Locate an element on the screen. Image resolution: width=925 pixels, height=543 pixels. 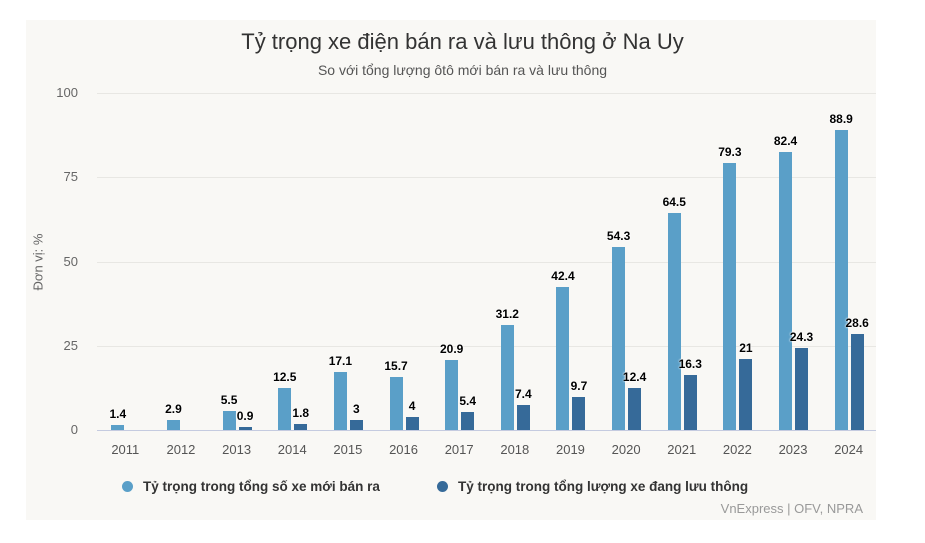
data-label: 1.4 is located at coordinates (118, 414).